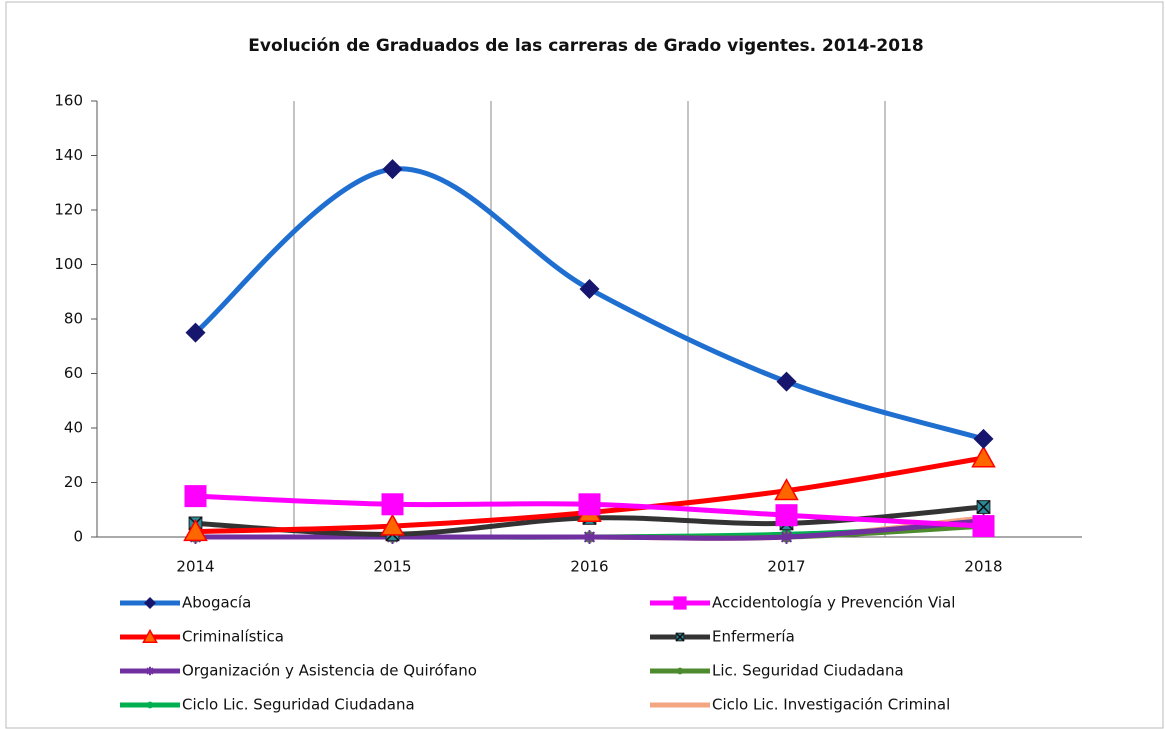 This screenshot has width=1165, height=729. What do you see at coordinates (833, 603) in the screenshot?
I see `legend-label: Accidentología y Prevención Vial` at bounding box center [833, 603].